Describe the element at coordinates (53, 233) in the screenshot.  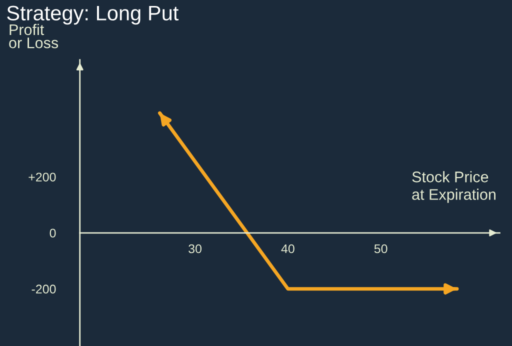
I see `y-tick-label: 0` at that location.